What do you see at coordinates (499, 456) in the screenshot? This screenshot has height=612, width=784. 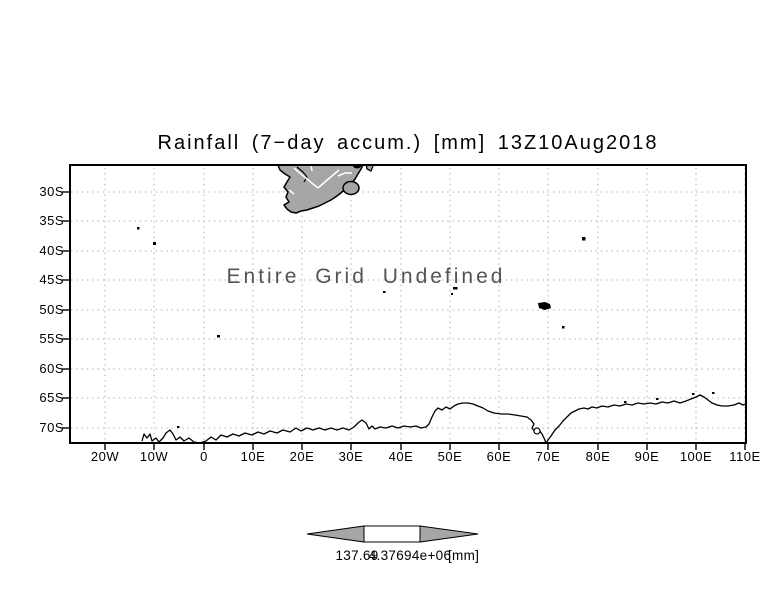 I see `x-tick-label-60E: 60E` at bounding box center [499, 456].